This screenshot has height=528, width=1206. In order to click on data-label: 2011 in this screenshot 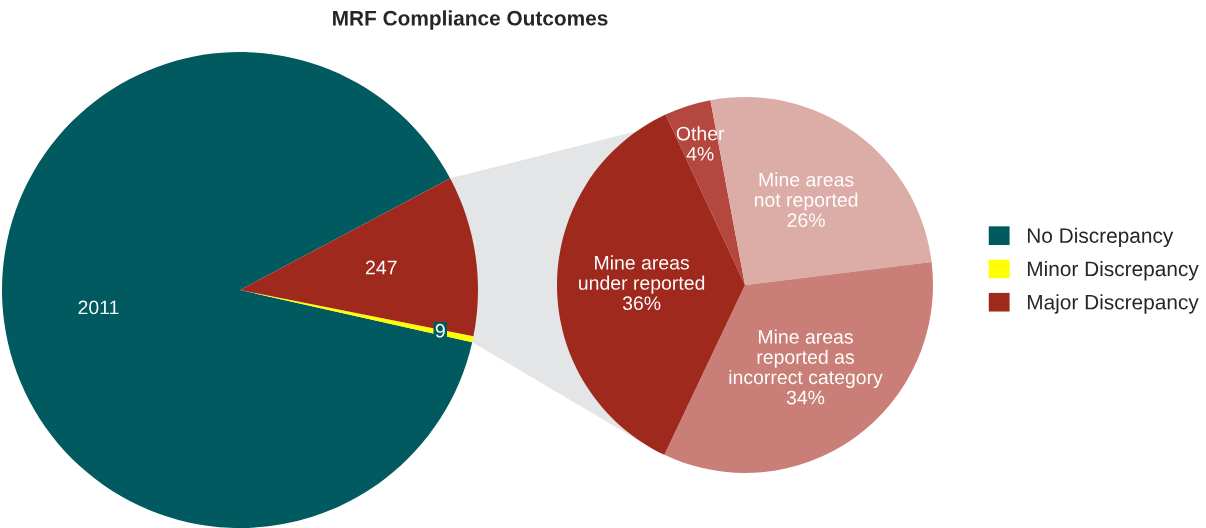, I will do `click(98, 307)`.